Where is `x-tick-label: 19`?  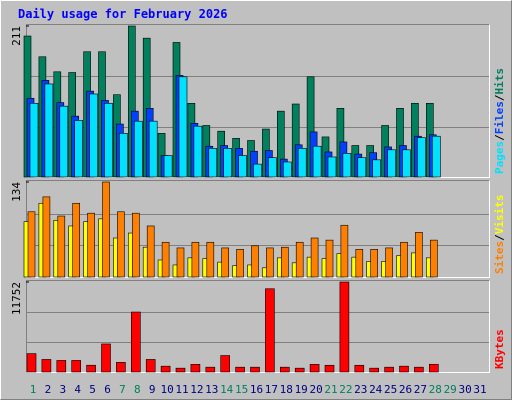 x-tick-label: 19 is located at coordinates (301, 389).